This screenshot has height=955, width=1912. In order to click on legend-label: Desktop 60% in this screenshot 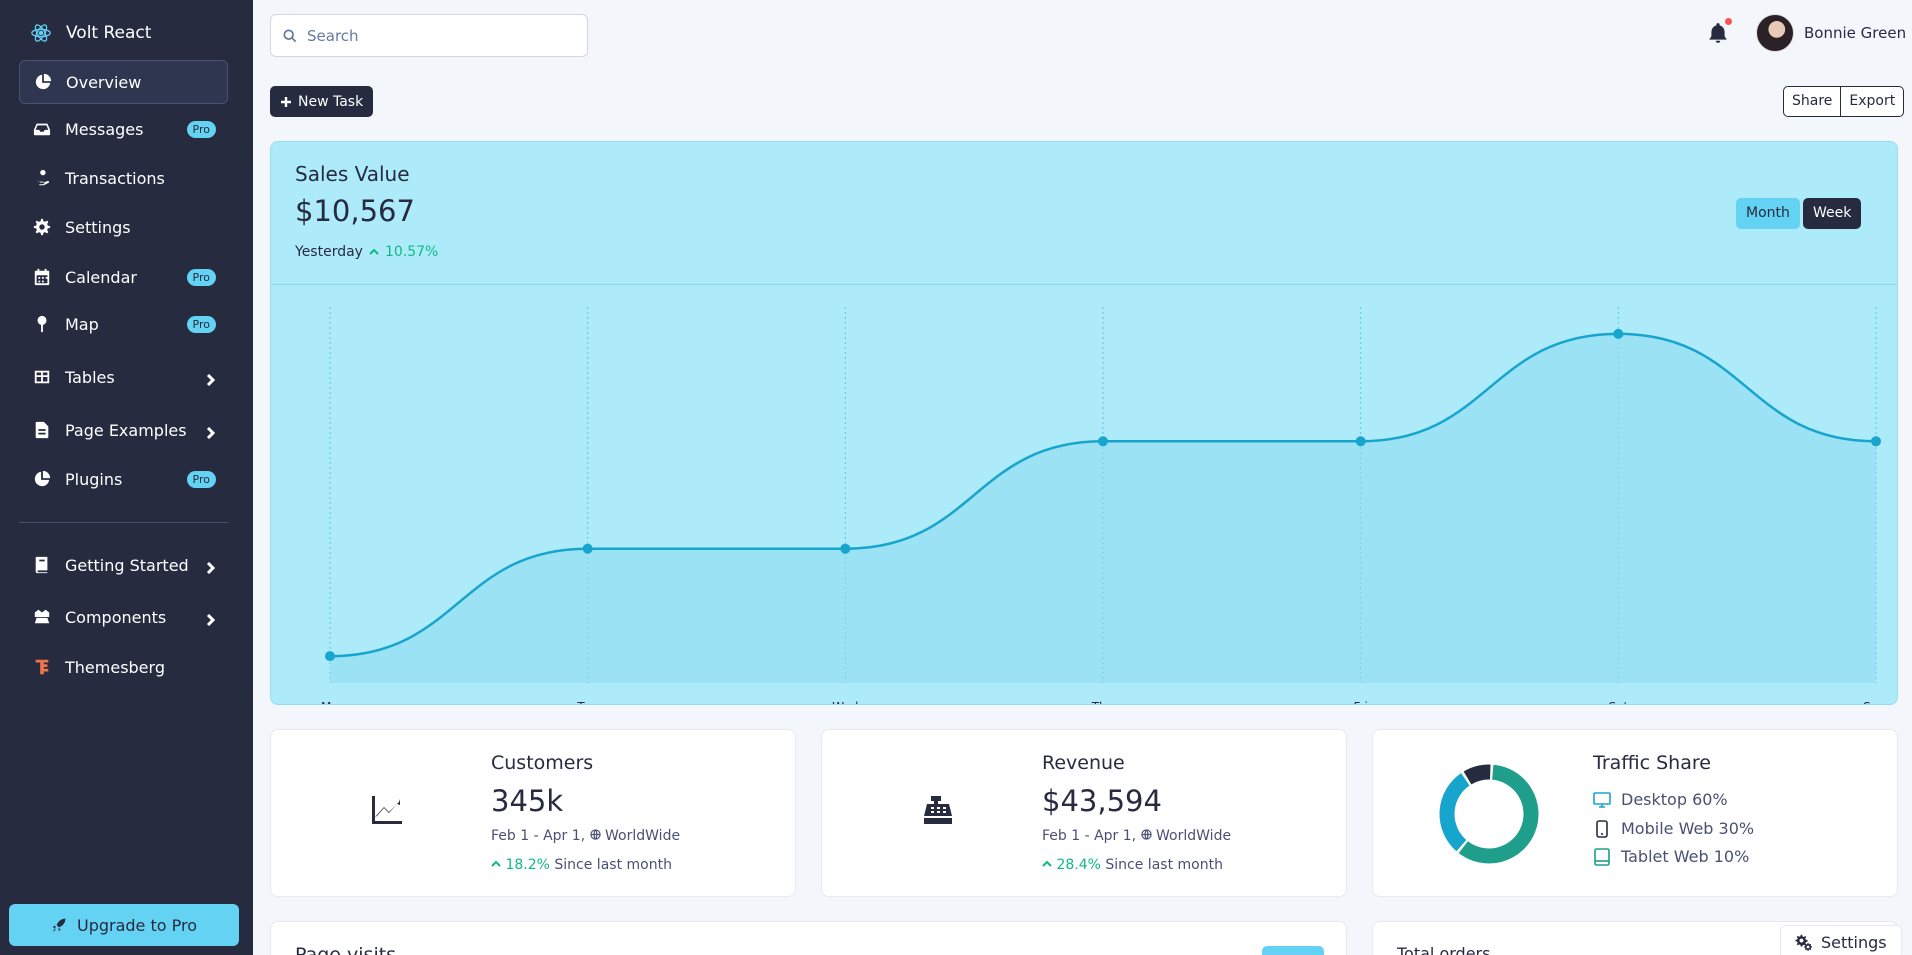, I will do `click(1674, 799)`.